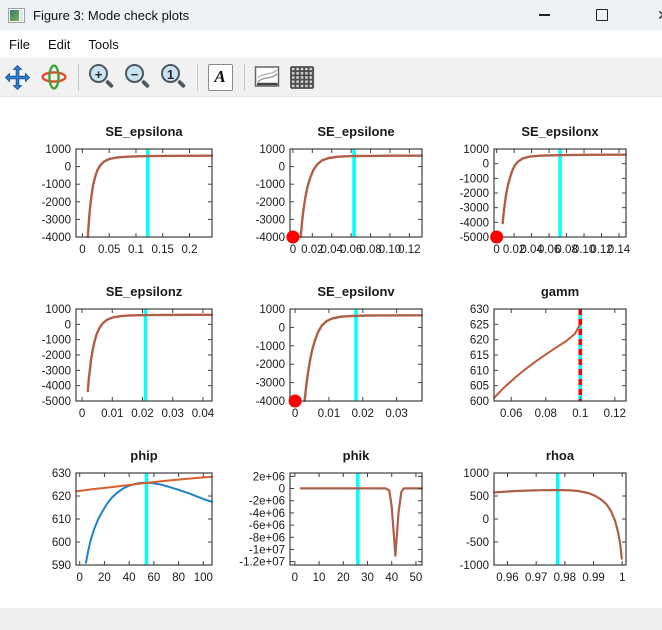 This screenshot has height=630, width=662. I want to click on window-title: Figure 3: Mode check plots, so click(111, 15).